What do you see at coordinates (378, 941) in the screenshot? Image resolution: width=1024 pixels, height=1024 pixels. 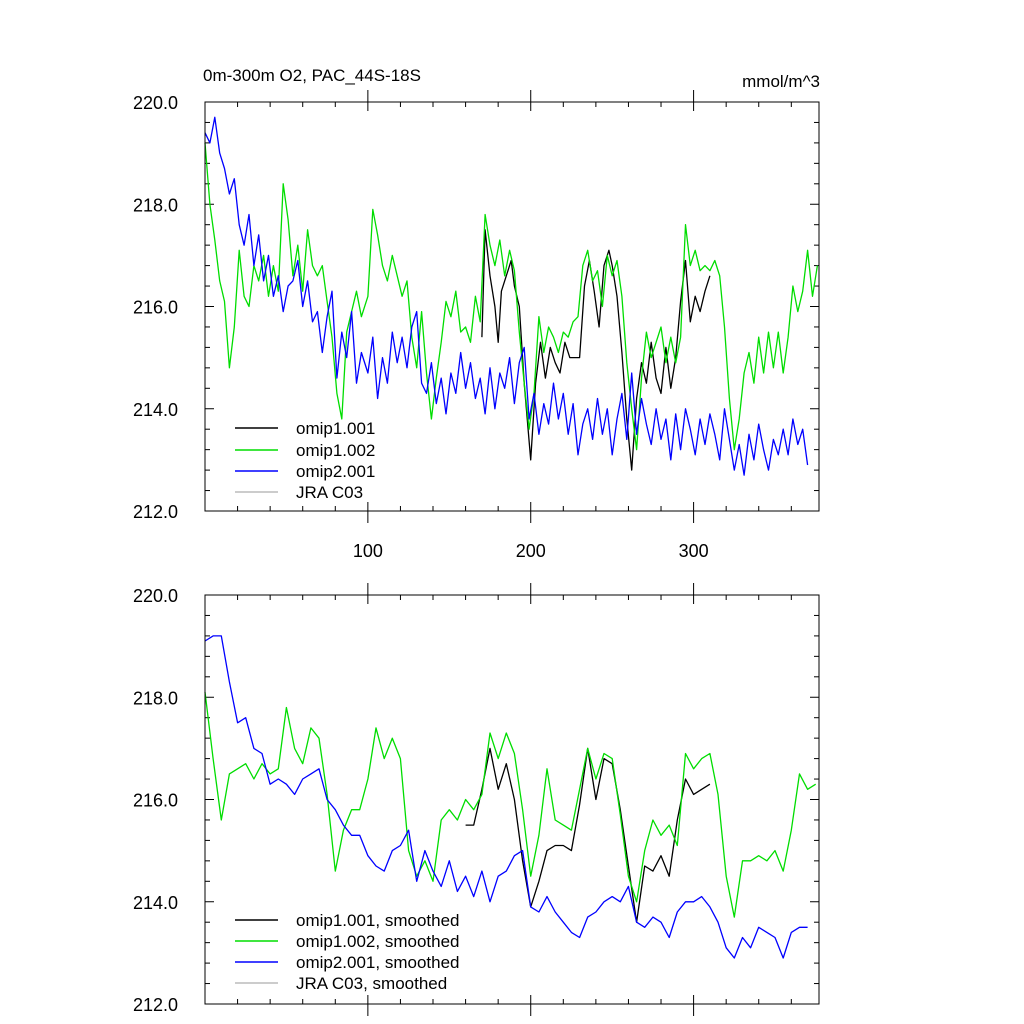 I see `legend-label: omip1.002, smoothed` at bounding box center [378, 941].